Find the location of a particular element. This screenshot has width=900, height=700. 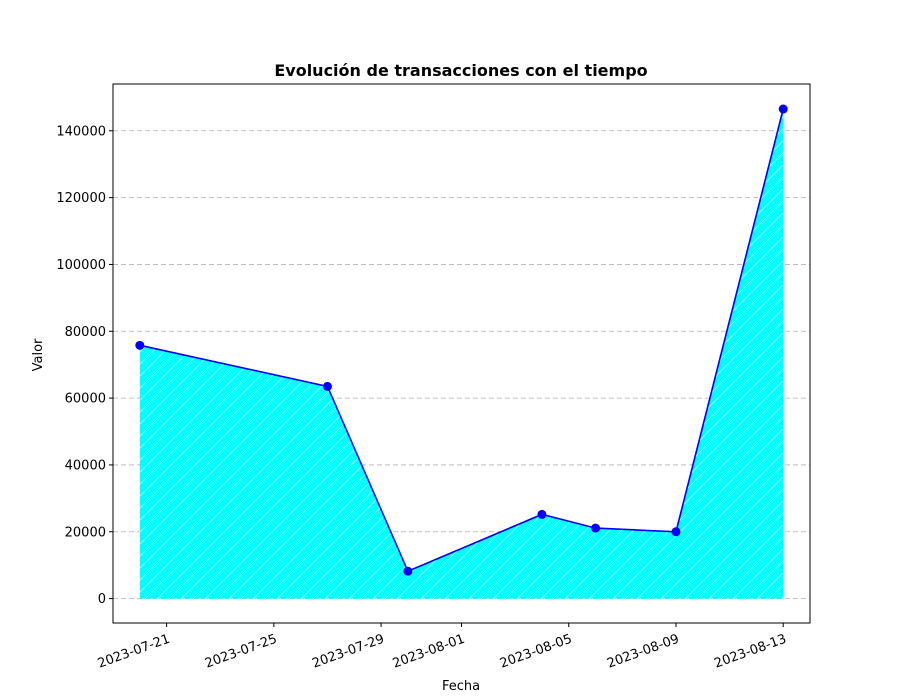

y-tick-label: 140000 is located at coordinates (81, 131).